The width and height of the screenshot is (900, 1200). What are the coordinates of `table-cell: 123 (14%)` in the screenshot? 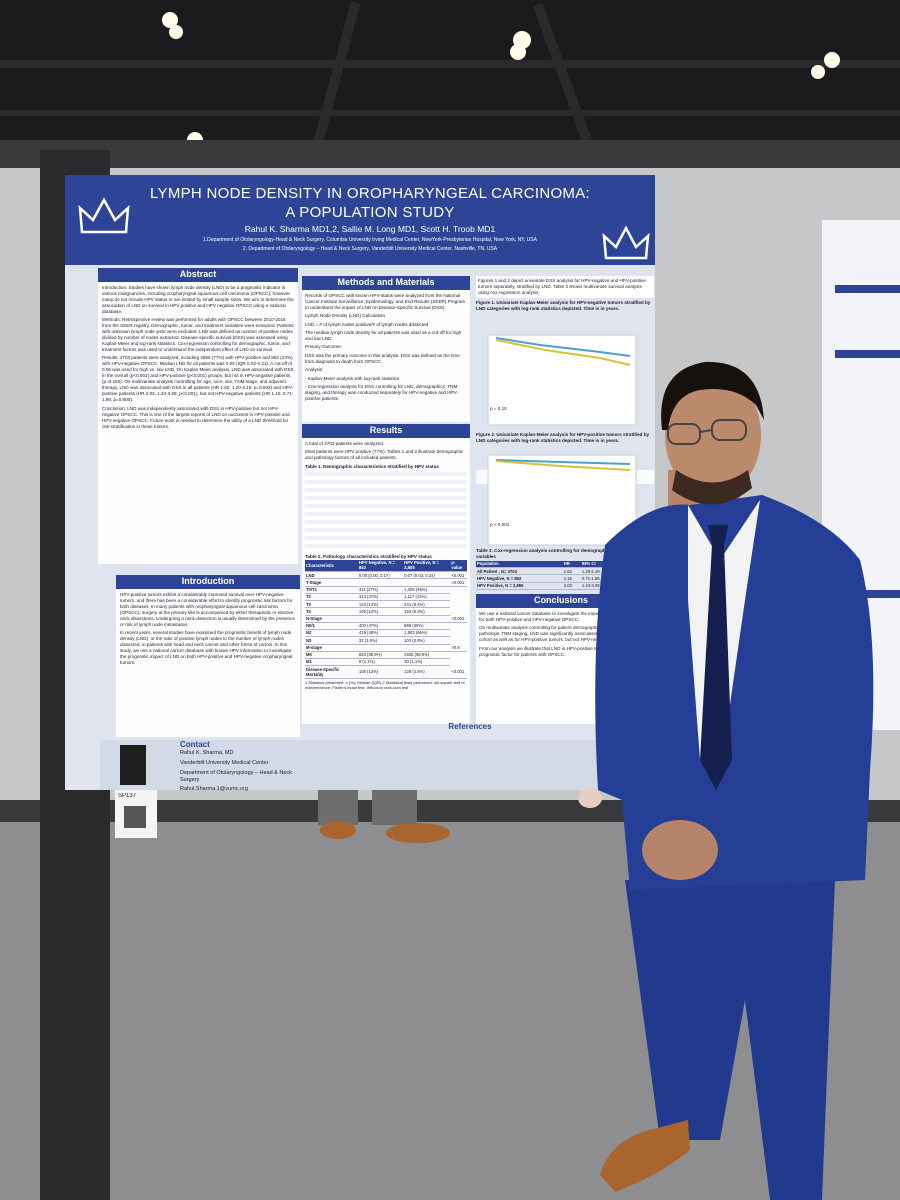 It's located at (380, 604).